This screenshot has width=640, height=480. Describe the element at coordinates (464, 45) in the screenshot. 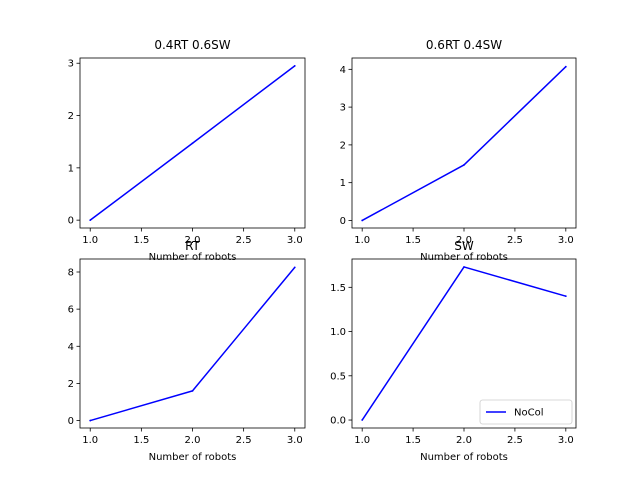

I see `chart-title: 0.6RT 0.4SW` at that location.